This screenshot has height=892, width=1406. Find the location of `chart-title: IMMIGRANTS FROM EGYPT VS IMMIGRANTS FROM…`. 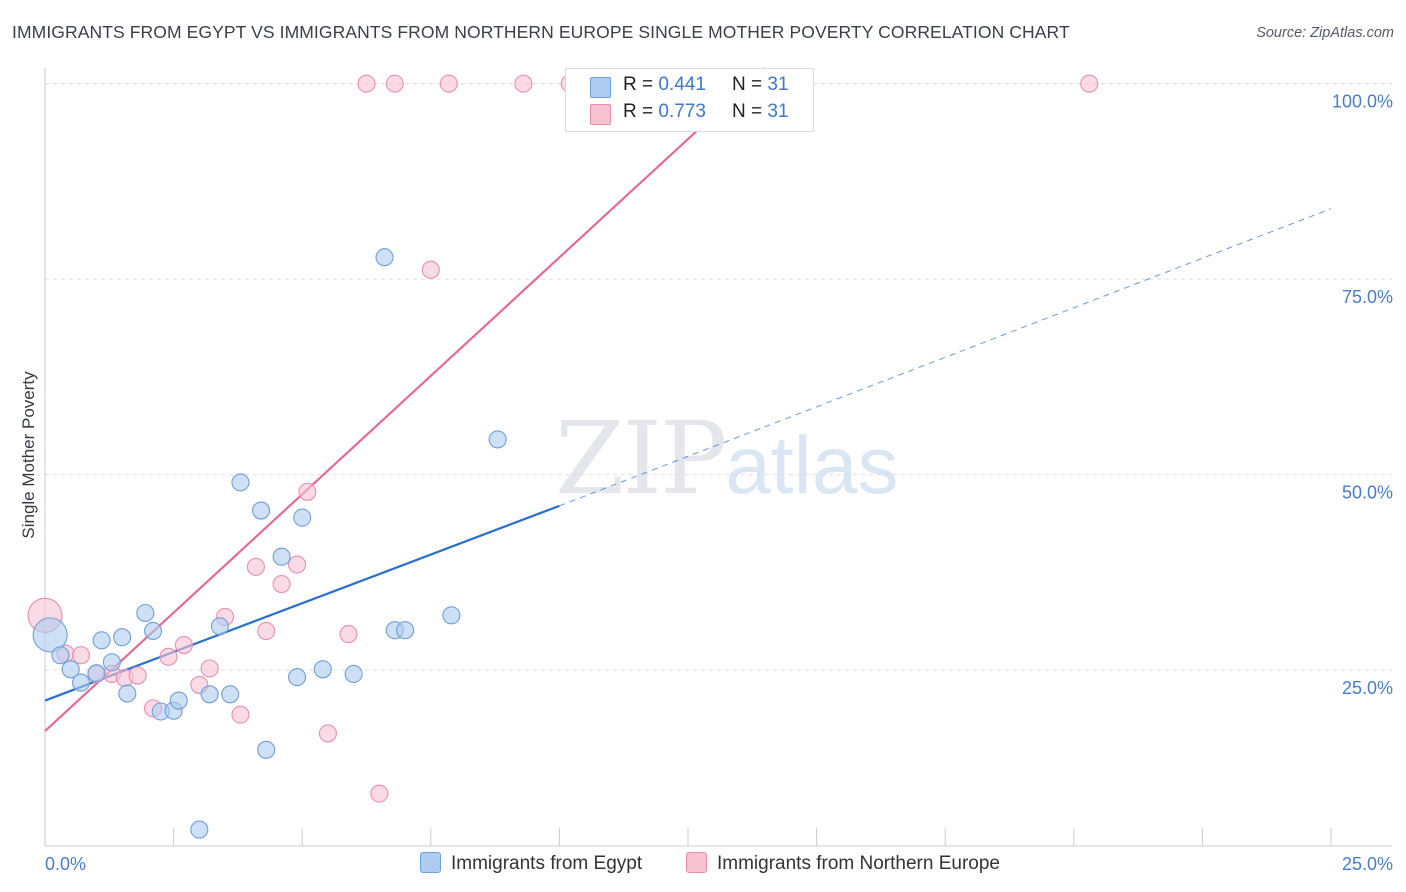

chart-title: IMMIGRANTS FROM EGYPT VS IMMIGRANTS FROM… is located at coordinates (541, 32).